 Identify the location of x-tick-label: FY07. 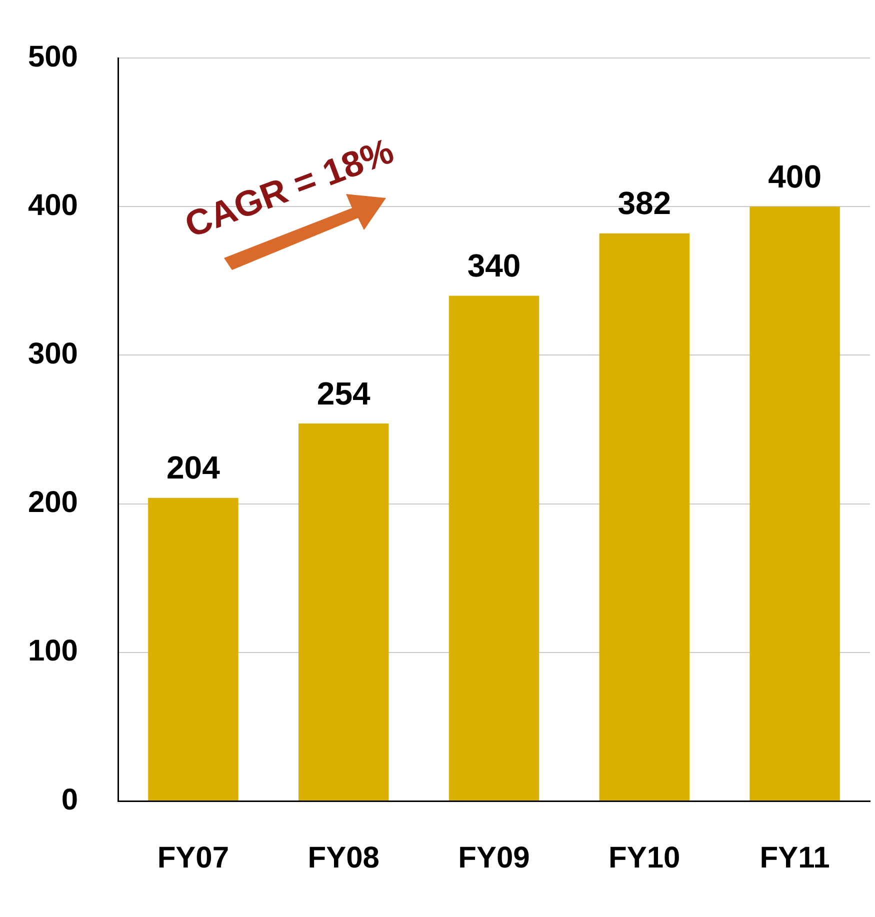
(193, 857).